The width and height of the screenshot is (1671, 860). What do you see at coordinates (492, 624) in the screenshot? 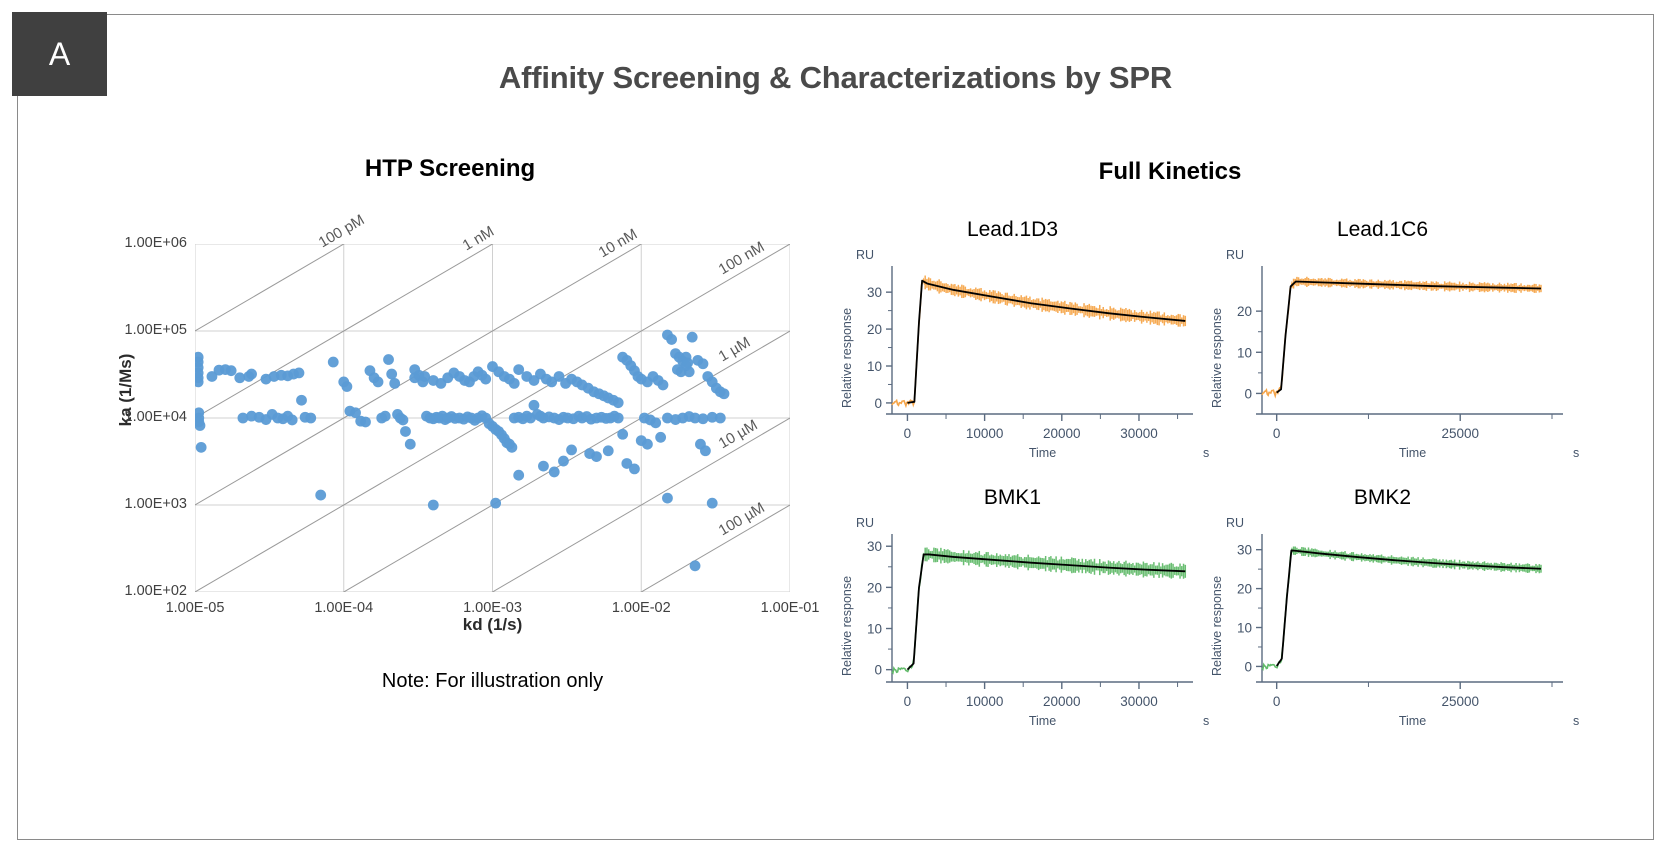
I see `scatter-x-axis-title: kd (1/s)` at bounding box center [492, 624].